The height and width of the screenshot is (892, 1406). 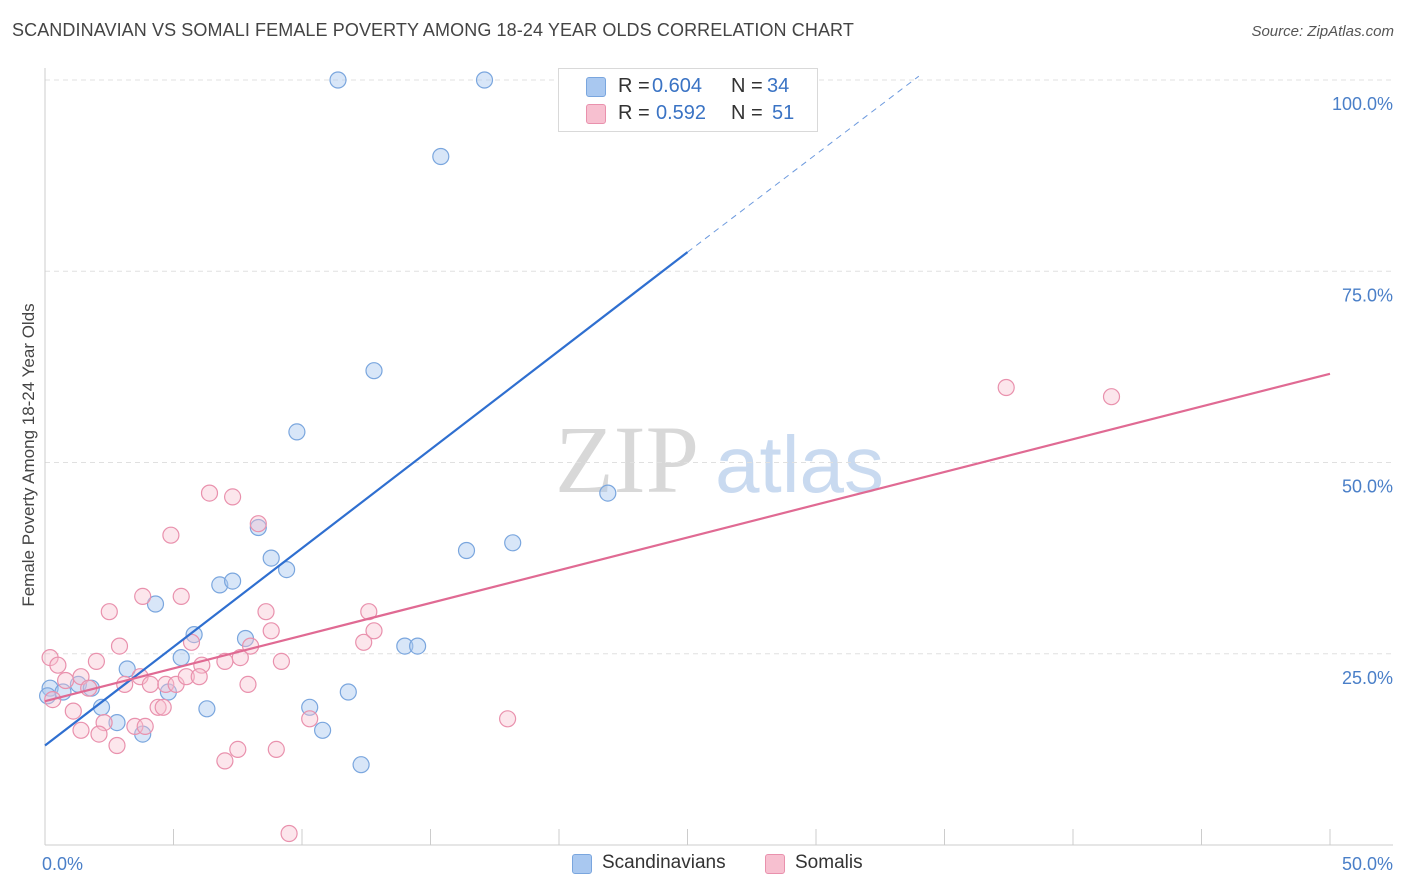 I want to click on legend-r-value: 0.592, so click(x=681, y=113).